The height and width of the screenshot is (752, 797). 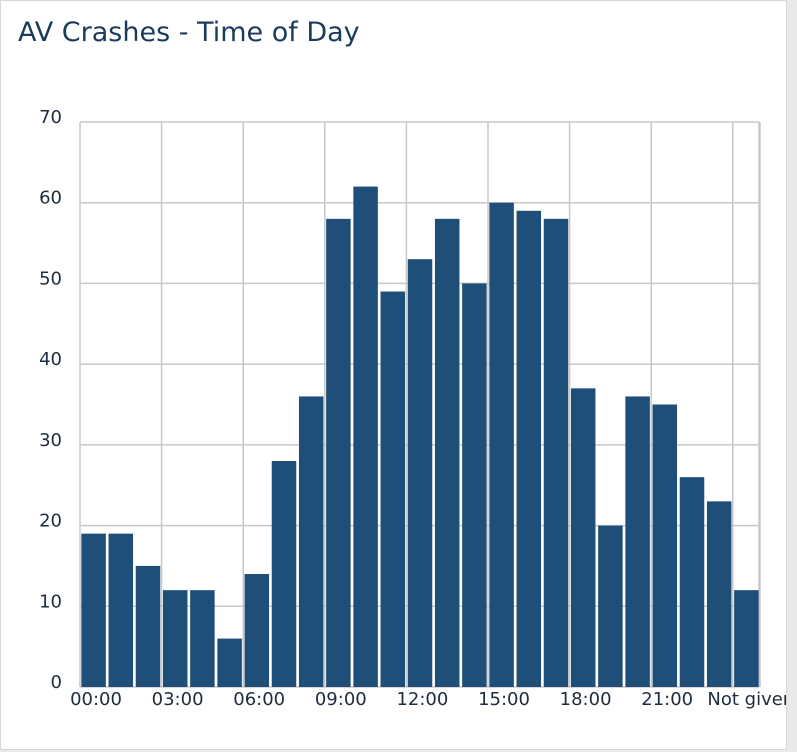 What do you see at coordinates (50, 601) in the screenshot?
I see `y-tick-label: 10` at bounding box center [50, 601].